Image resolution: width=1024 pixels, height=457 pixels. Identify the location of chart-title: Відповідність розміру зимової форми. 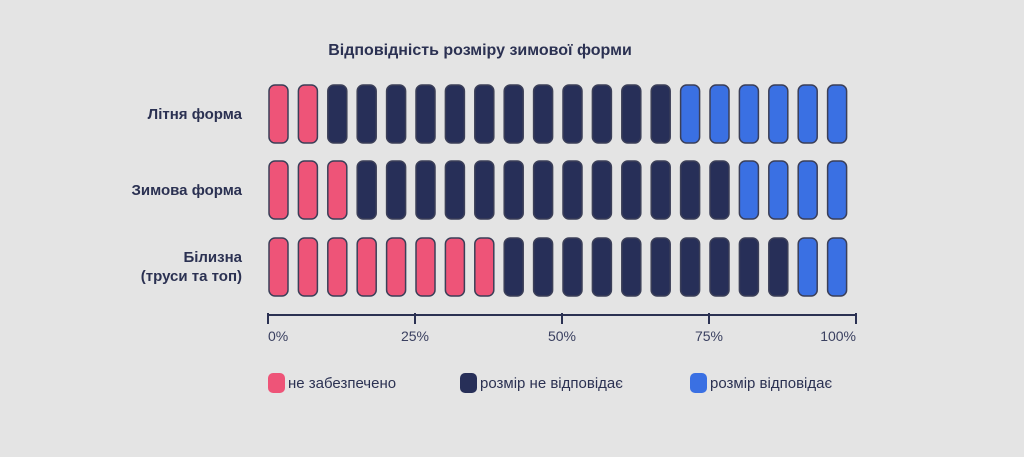
(480, 50).